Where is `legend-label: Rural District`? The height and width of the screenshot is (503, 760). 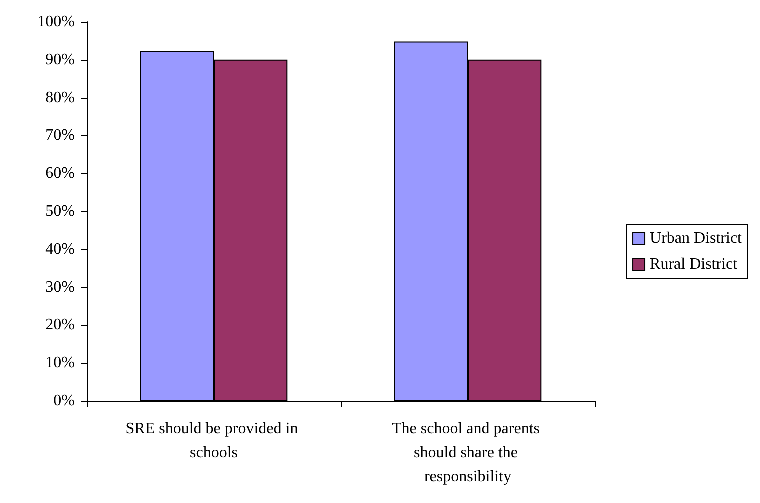
legend-label: Rural District is located at coordinates (694, 264).